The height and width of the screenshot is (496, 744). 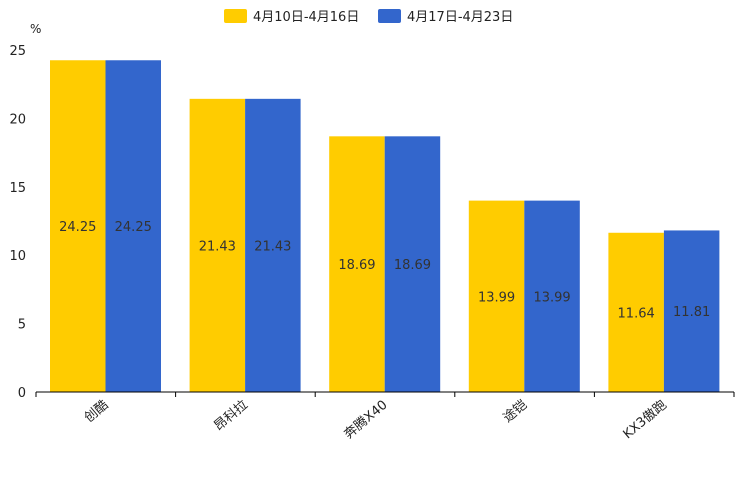 I want to click on legend-label-series-2: 4月17日-4月23日, so click(x=460, y=17).